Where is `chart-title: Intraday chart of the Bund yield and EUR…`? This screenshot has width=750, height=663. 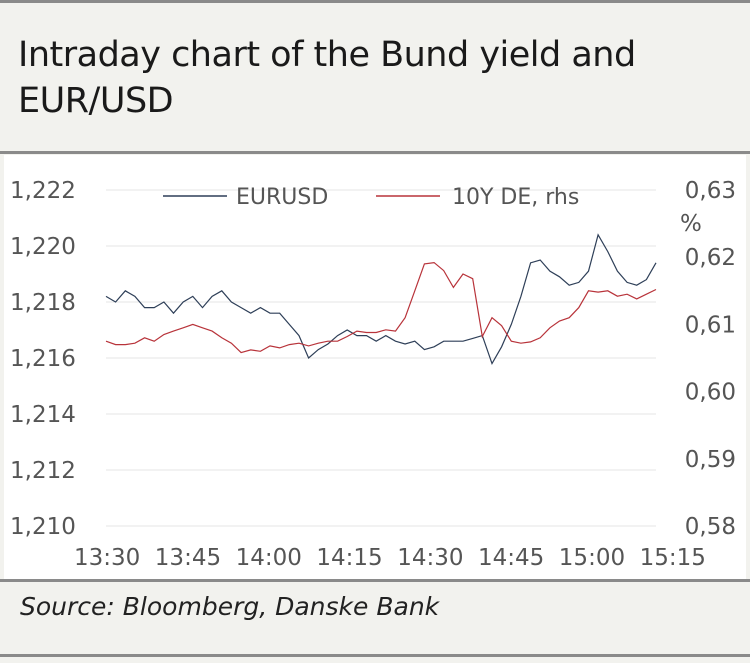
chart-title: Intraday chart of the Bund yield and EUR… is located at coordinates (327, 78).